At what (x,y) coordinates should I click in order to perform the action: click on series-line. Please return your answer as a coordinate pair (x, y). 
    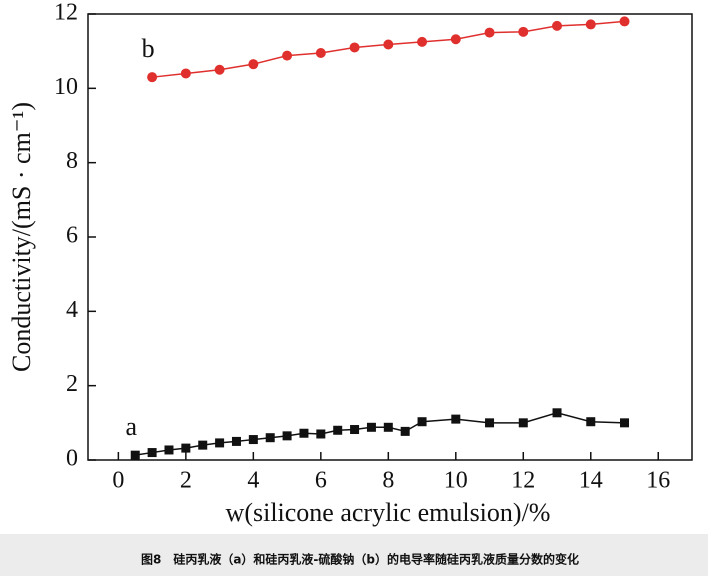
    Looking at the image, I should click on (380, 434).